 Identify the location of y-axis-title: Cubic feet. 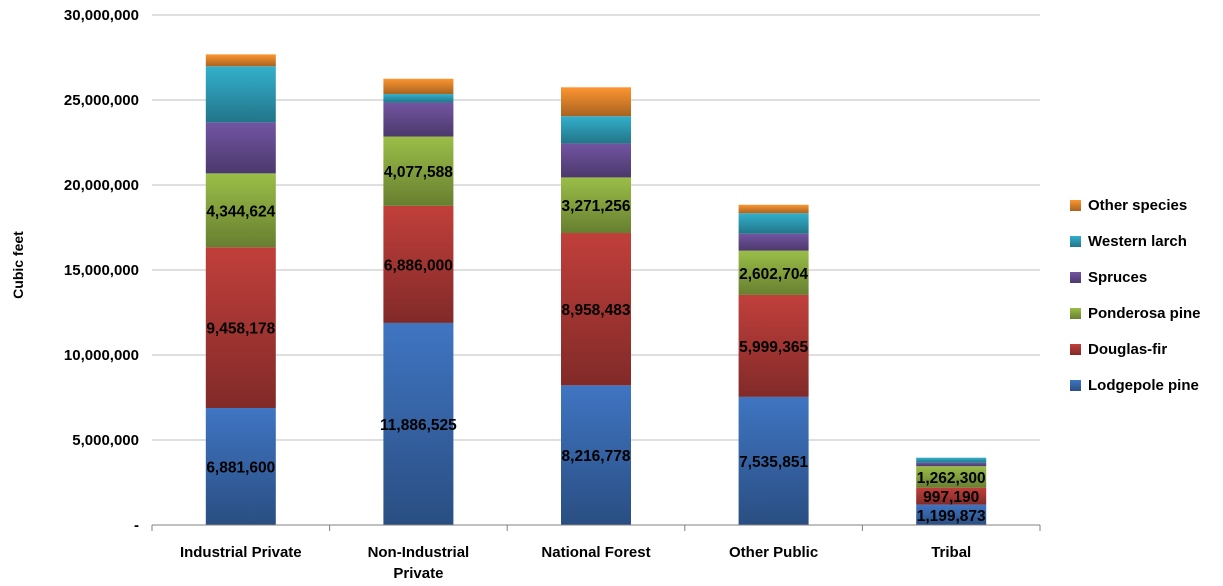
(18, 265).